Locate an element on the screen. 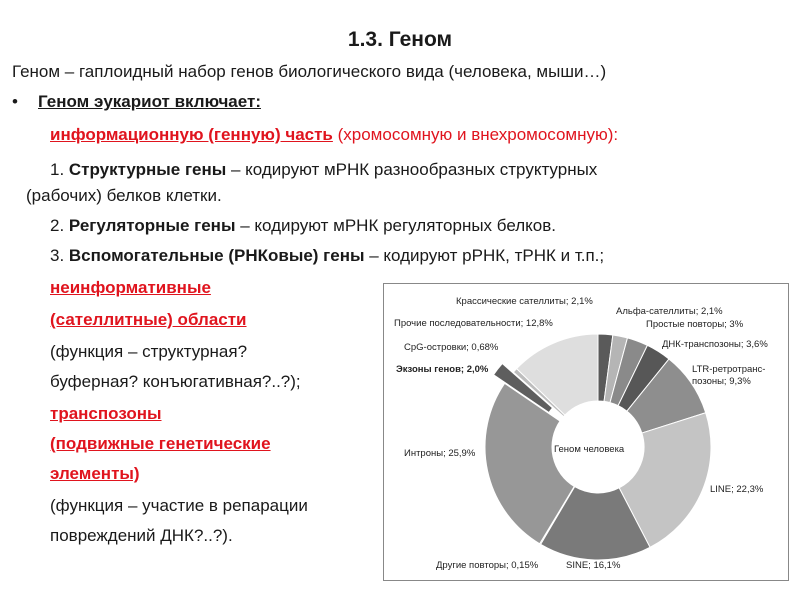 This screenshot has width=800, height=600. item-desc: – кодируют рРНК, тРНК и т.п.; is located at coordinates (484, 255).